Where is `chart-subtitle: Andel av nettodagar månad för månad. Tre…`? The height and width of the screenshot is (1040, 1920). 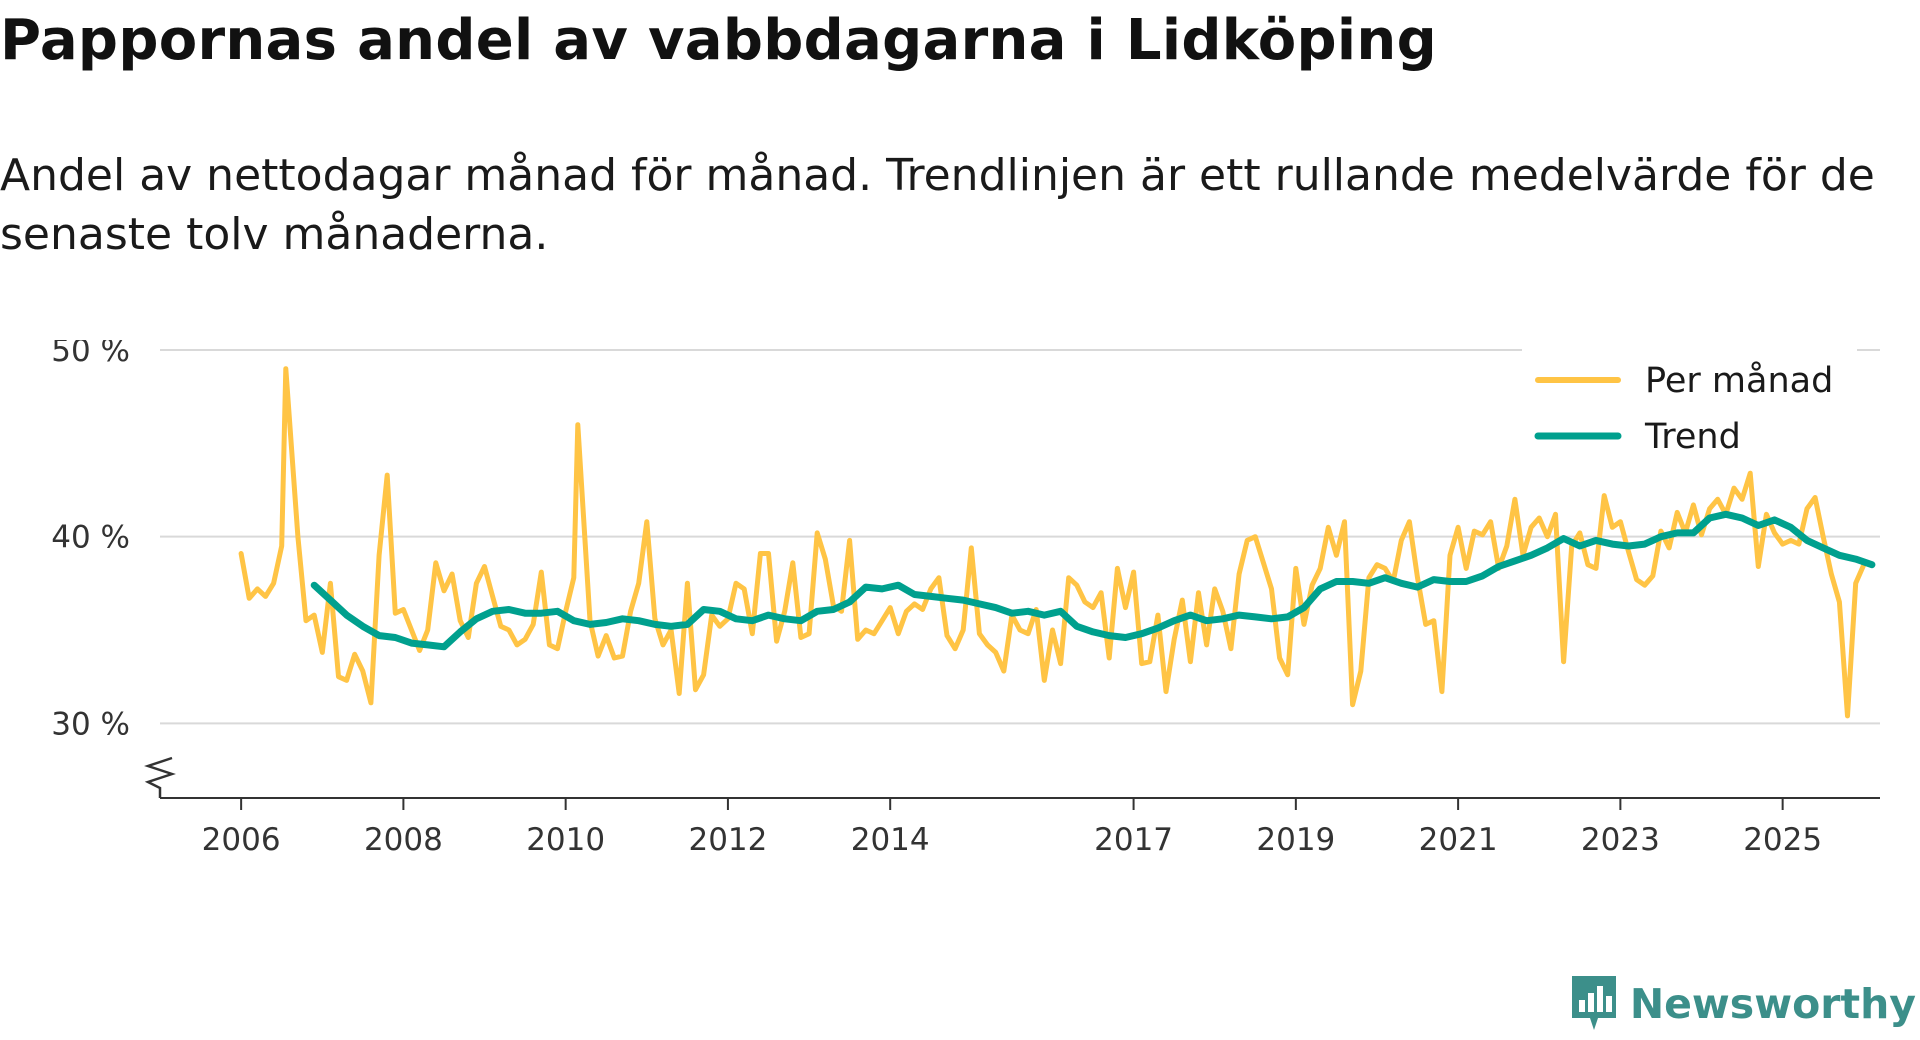 chart-subtitle: Andel av nettodagar månad för månad. Tre… is located at coordinates (937, 205).